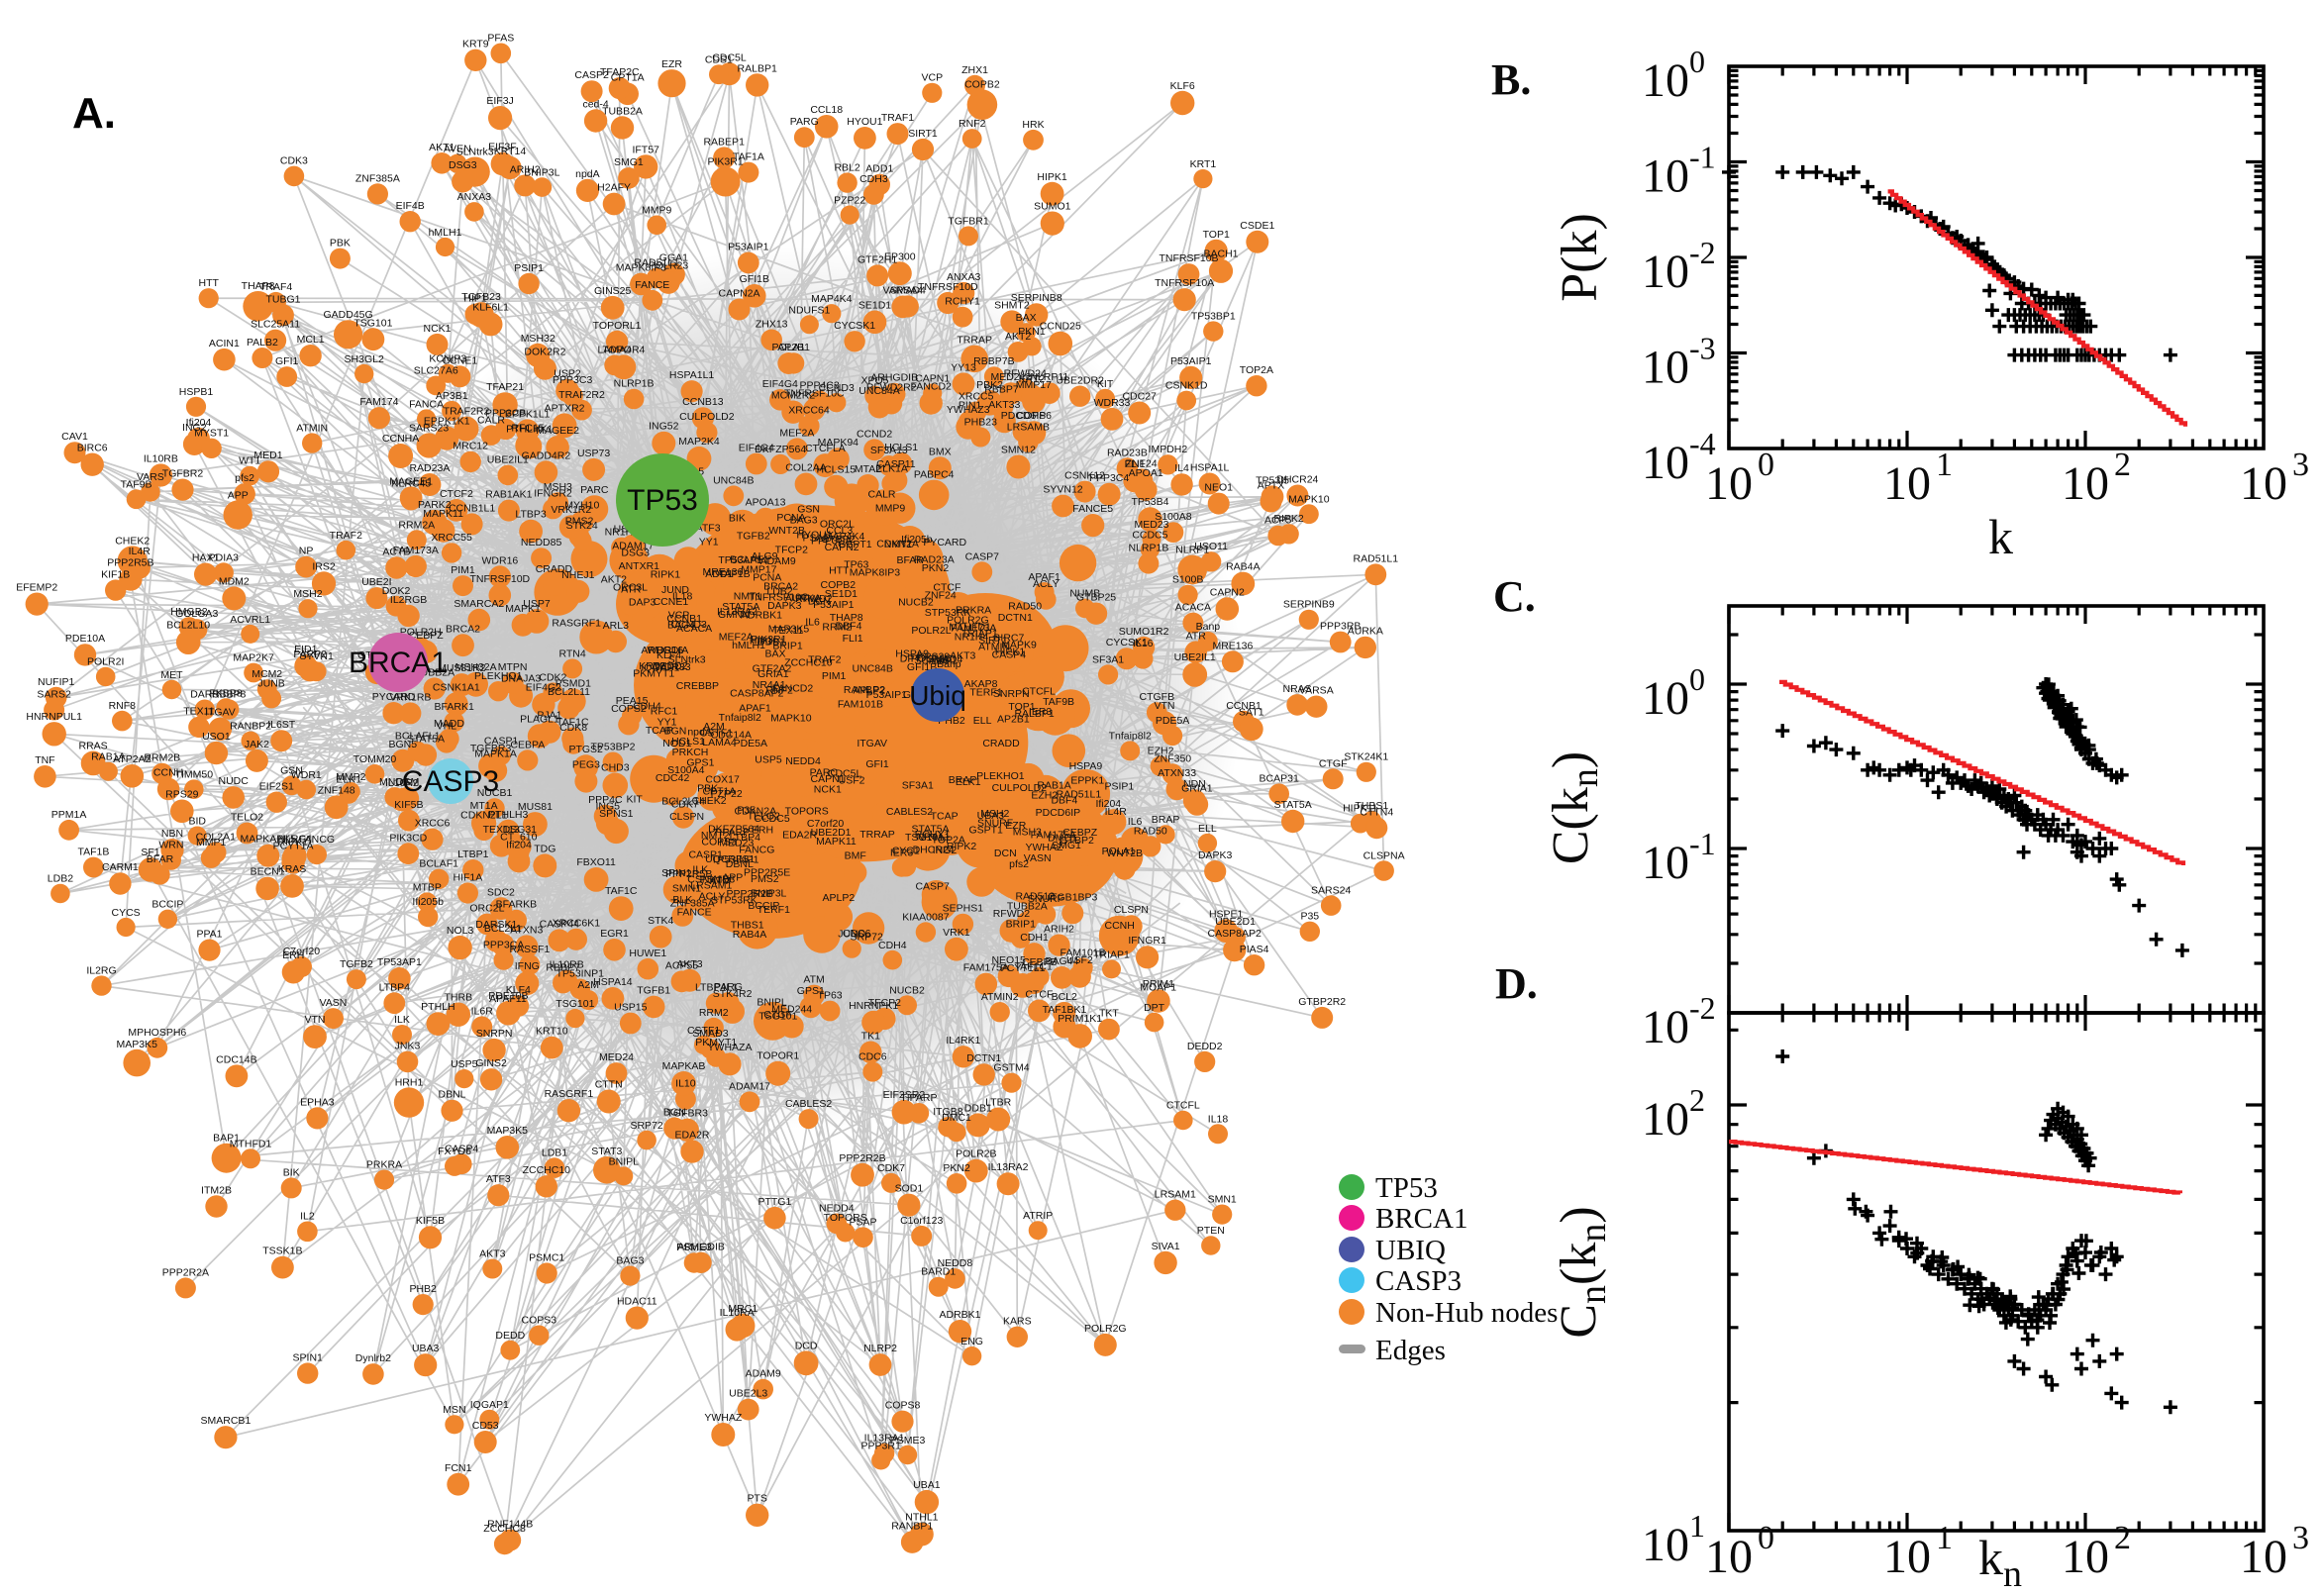 The width and height of the screenshot is (2323, 1596). What do you see at coordinates (811, 991) in the screenshot?
I see `svg-text: GPS1` at bounding box center [811, 991].